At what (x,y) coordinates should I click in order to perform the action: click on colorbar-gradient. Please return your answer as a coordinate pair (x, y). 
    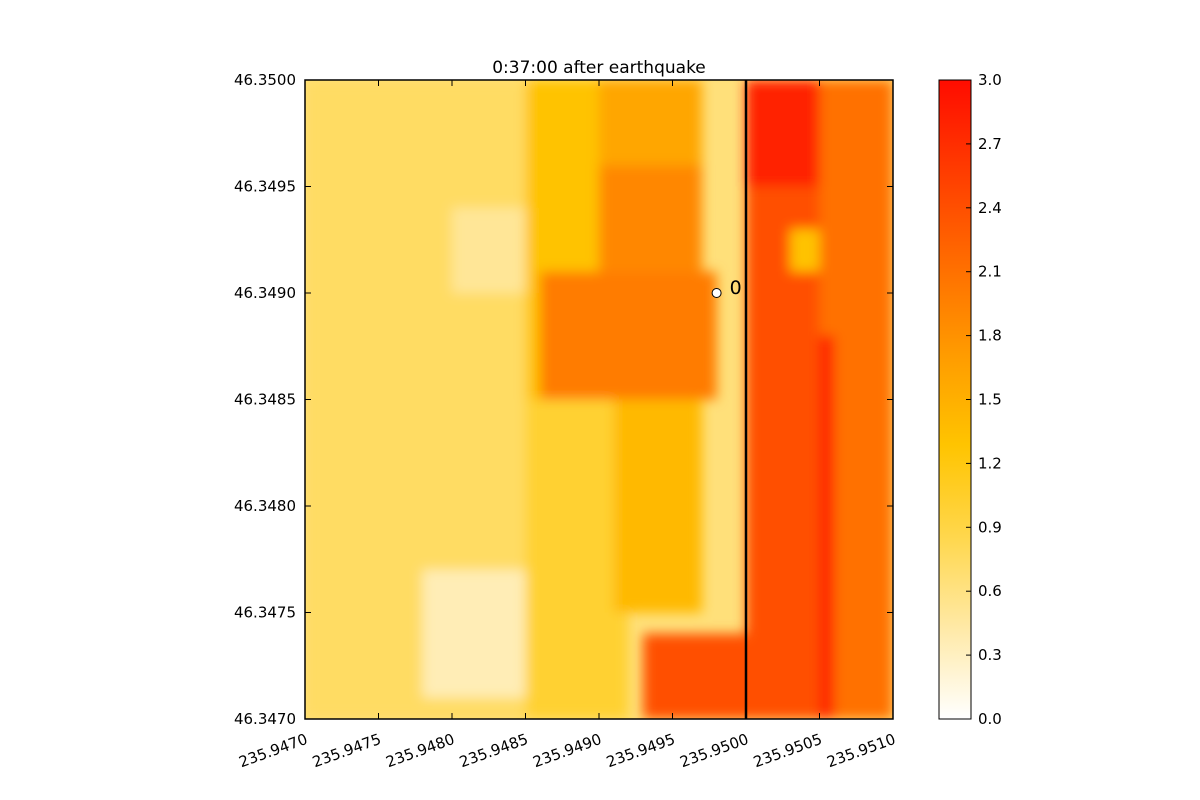
    Looking at the image, I should click on (955, 399).